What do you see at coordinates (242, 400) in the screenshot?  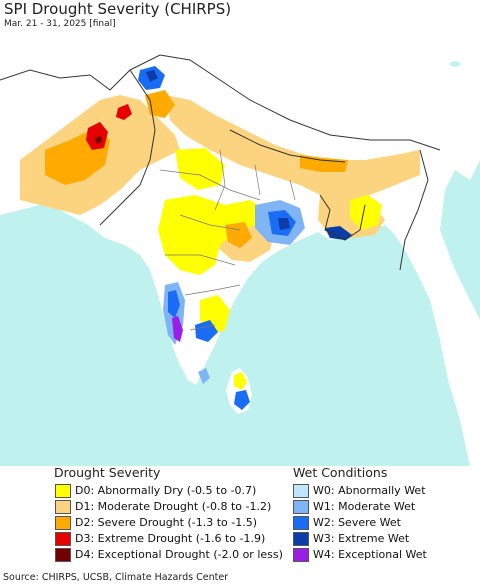 I see `wet-w2-srilanka` at bounding box center [242, 400].